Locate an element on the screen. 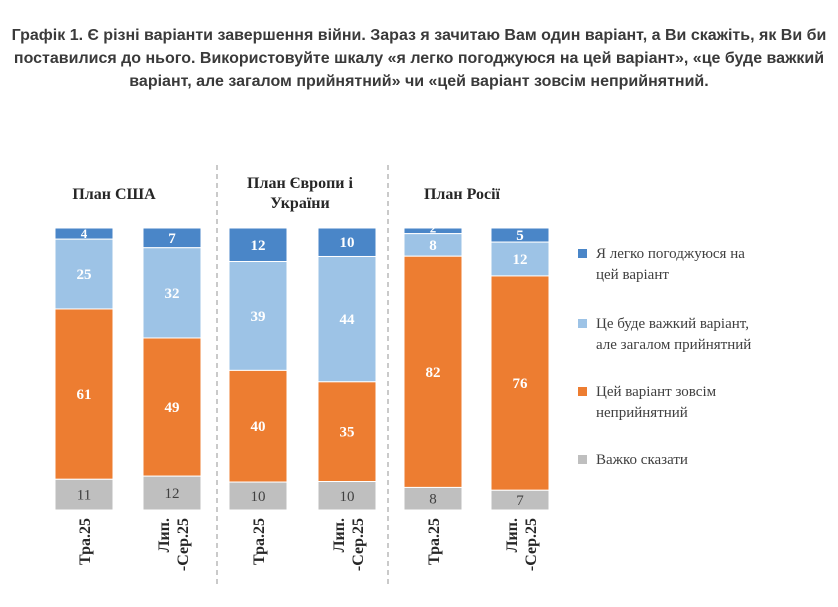 The height and width of the screenshot is (607, 838). data-label: 11 is located at coordinates (84, 496).